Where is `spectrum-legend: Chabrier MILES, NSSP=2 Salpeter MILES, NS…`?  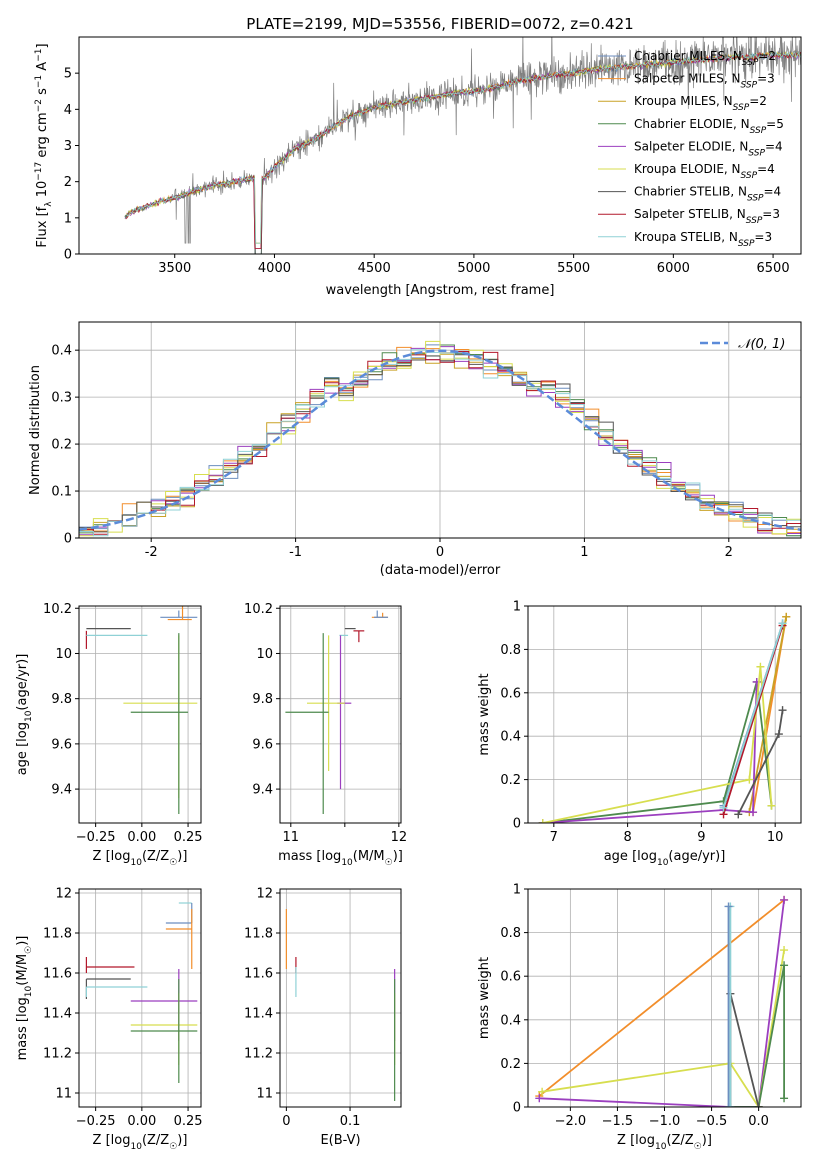
spectrum-legend: Chabrier MILES, NSSP=2 Salpeter MILES, NS… is located at coordinates (691, 149).